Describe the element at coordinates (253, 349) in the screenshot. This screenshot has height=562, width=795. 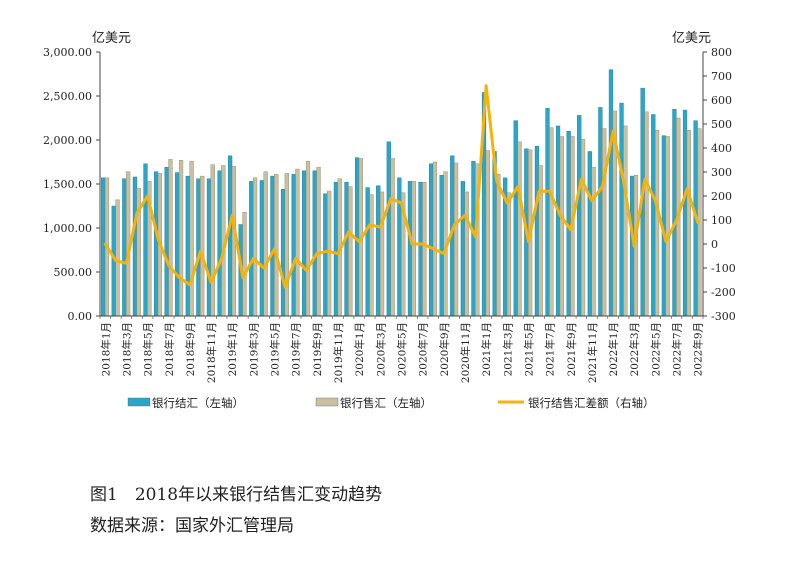
I see `x-tick-label: 2019年3月` at that location.